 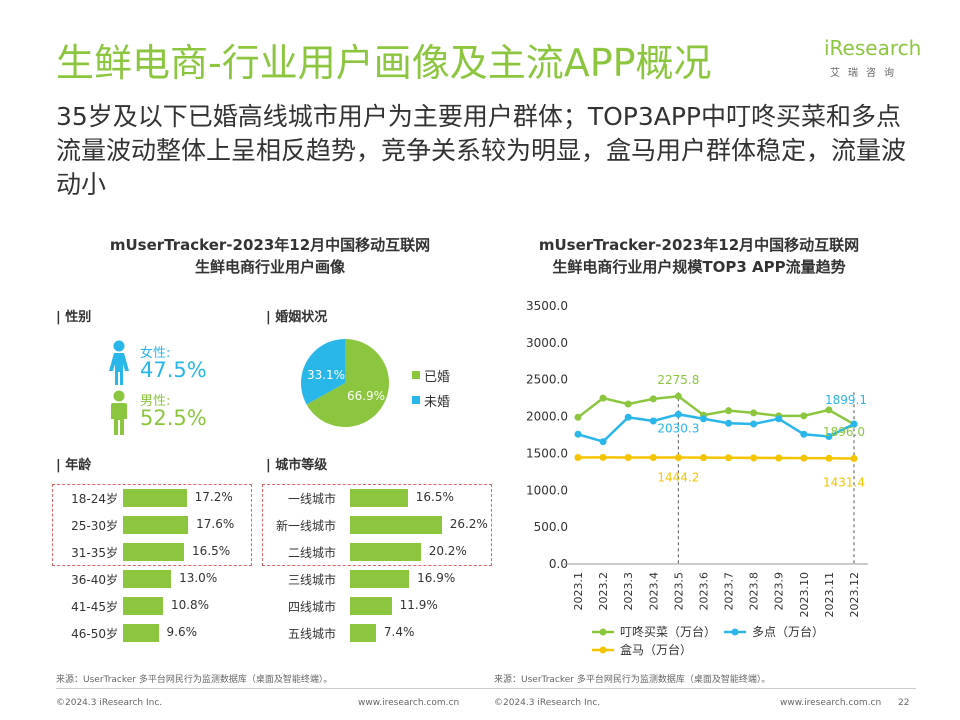 What do you see at coordinates (668, 631) in the screenshot?
I see `legend-label: 叮咚买菜（万台）` at bounding box center [668, 631].